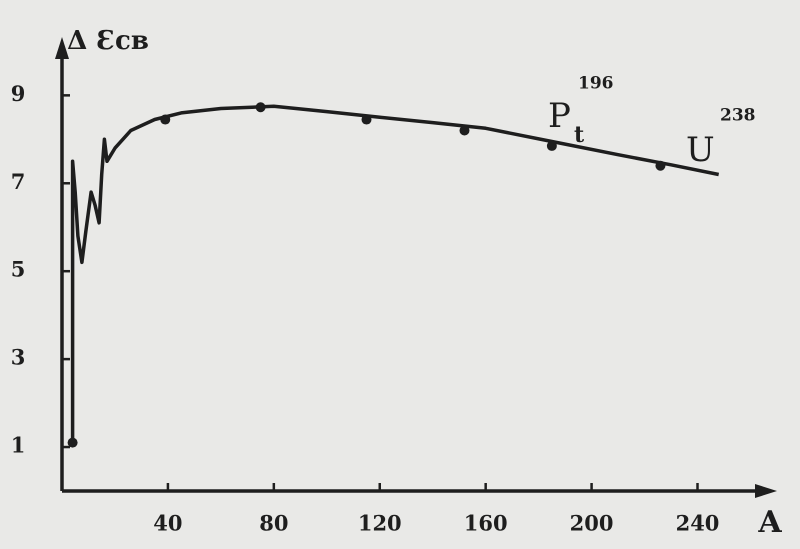 The width and height of the screenshot is (800, 549). What do you see at coordinates (559, 116) in the screenshot?
I see `annotation-symbol: P` at bounding box center [559, 116].